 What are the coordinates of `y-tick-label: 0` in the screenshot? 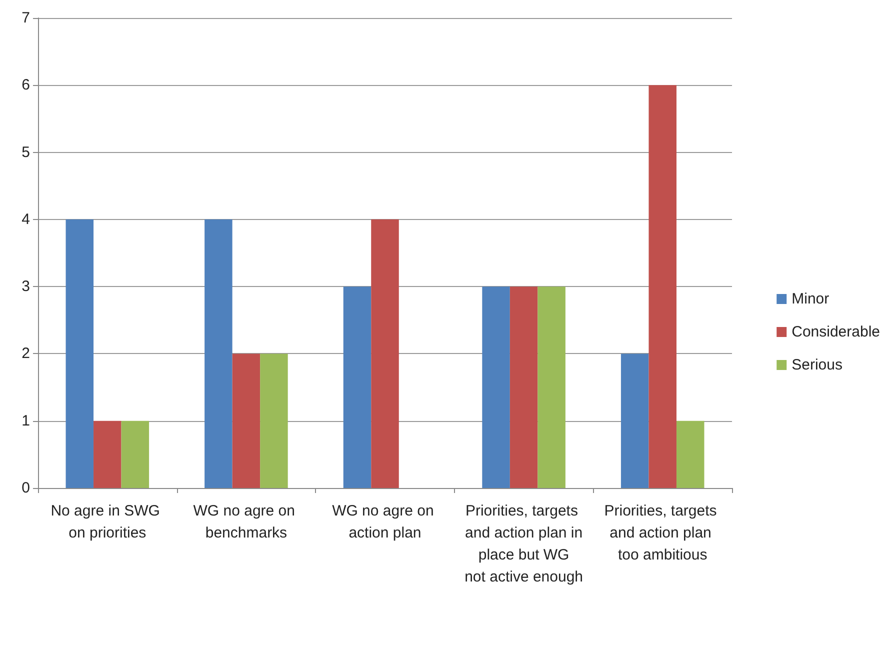 It's located at (26, 488).